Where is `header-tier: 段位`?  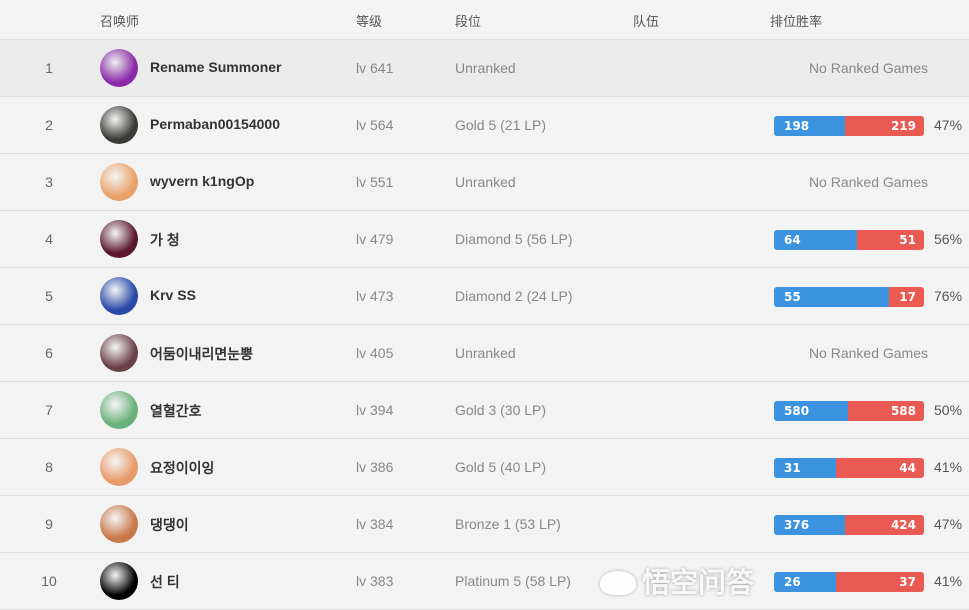
header-tier: 段位 is located at coordinates (468, 22).